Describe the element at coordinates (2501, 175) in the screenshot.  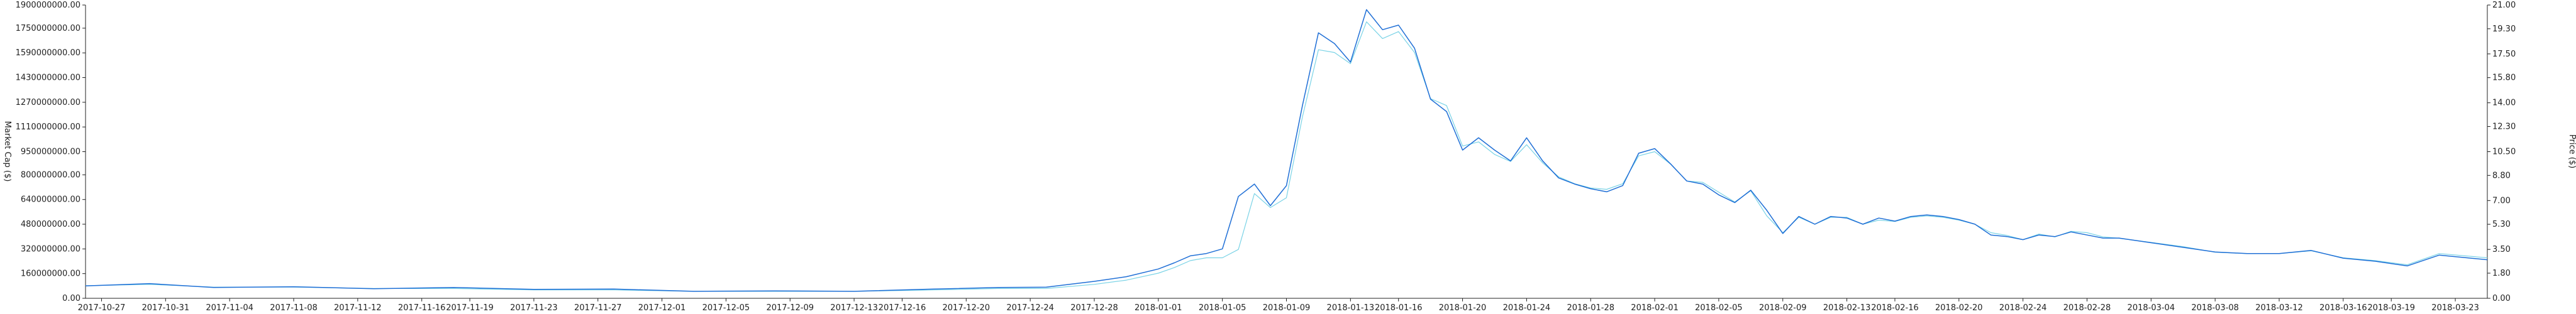
I see `y-right-tick-label: 8.80` at that location.